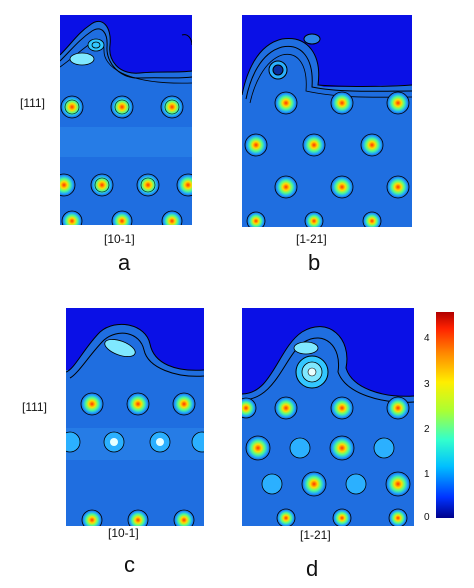 The height and width of the screenshot is (588, 474). Describe the element at coordinates (427, 338) in the screenshot. I see `colorbar-tick-4: 4` at that location.